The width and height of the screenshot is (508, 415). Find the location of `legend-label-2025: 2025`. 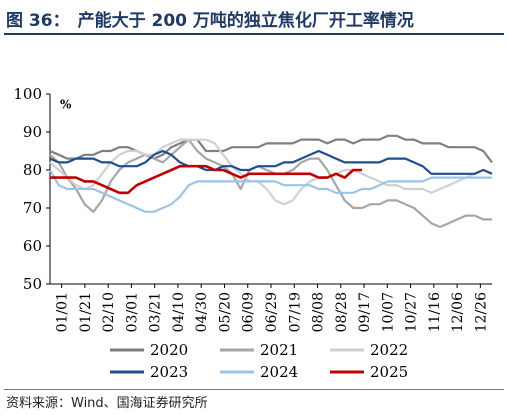

legend-label-2025: 2025 is located at coordinates (389, 372).